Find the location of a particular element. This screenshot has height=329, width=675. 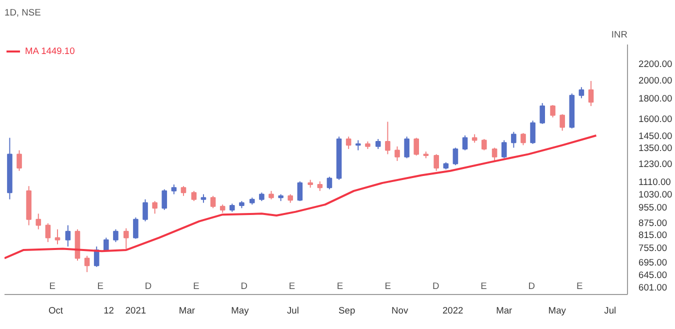

y-axis-title: INR is located at coordinates (619, 35).